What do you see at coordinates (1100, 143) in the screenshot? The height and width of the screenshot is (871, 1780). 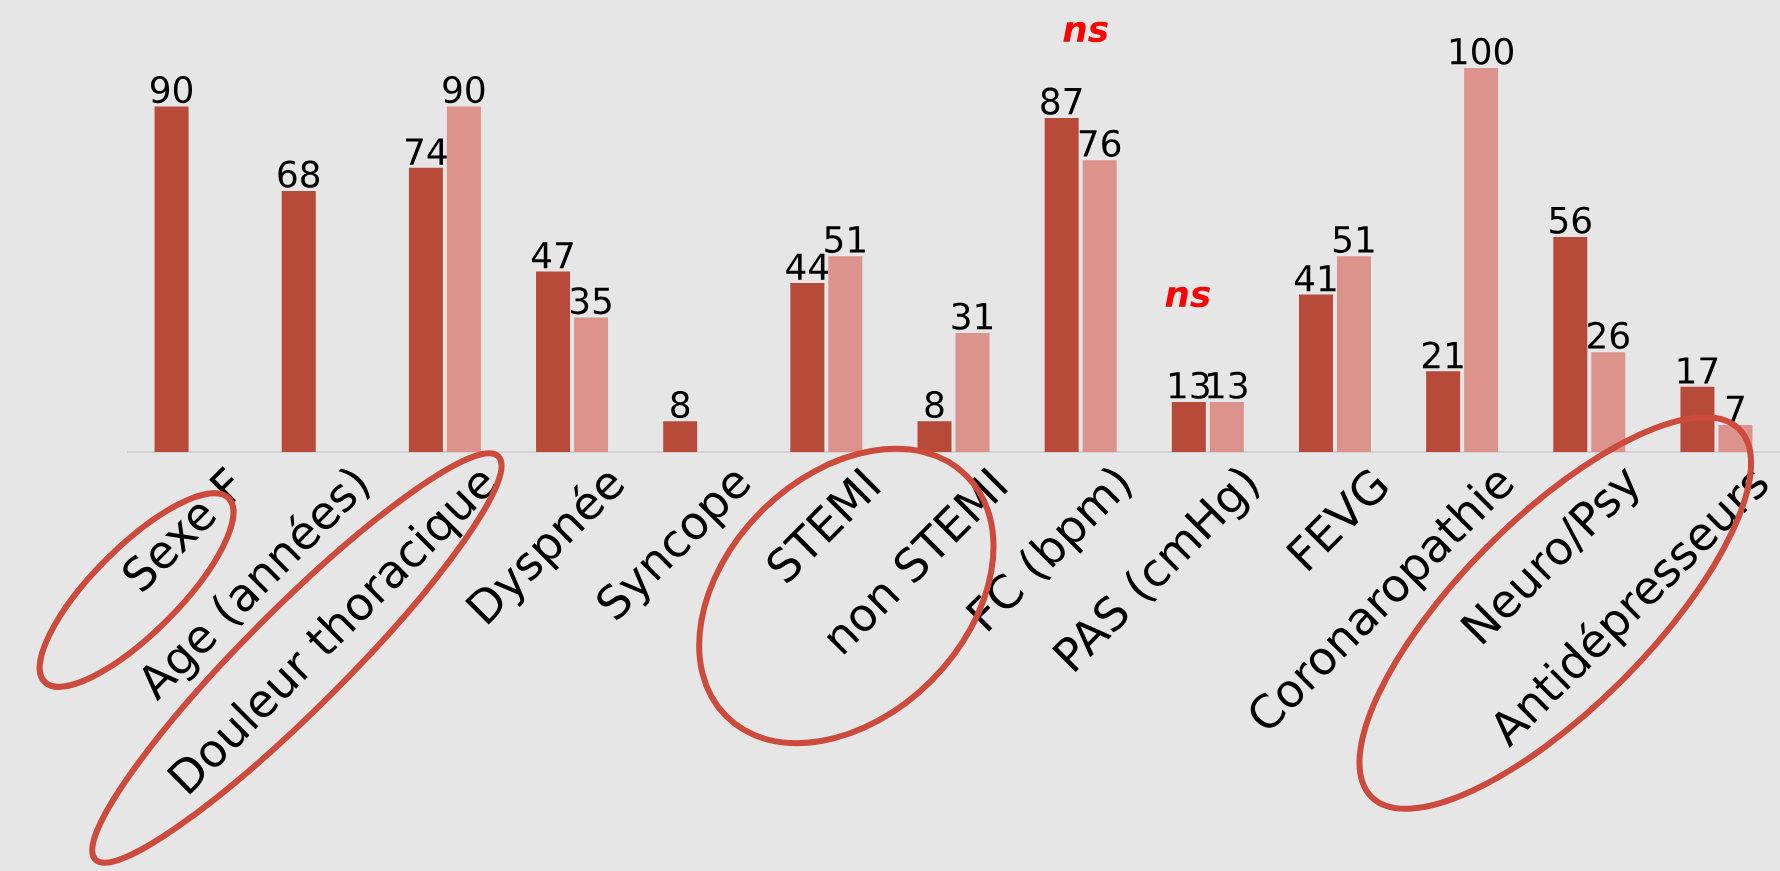 I see `data-label: 76` at bounding box center [1100, 143].